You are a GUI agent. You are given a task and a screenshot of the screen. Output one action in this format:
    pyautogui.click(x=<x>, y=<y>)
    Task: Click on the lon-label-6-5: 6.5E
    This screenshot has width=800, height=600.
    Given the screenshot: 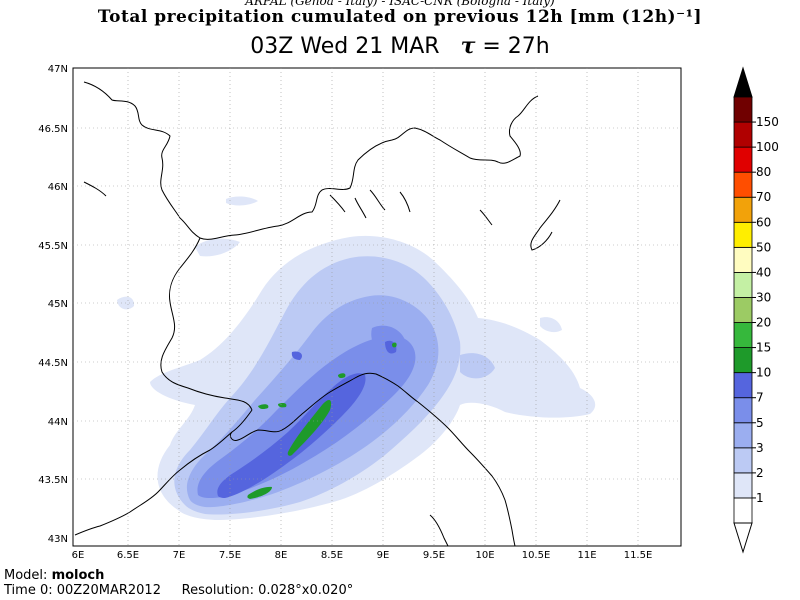 What is the action you would take?
    pyautogui.click(x=128, y=555)
    